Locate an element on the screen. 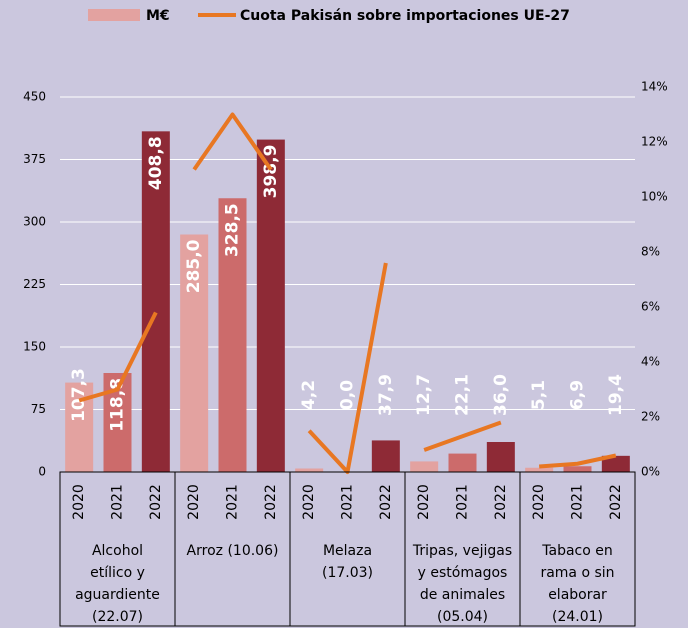  value-label: 328,5 is located at coordinates (233, 230).